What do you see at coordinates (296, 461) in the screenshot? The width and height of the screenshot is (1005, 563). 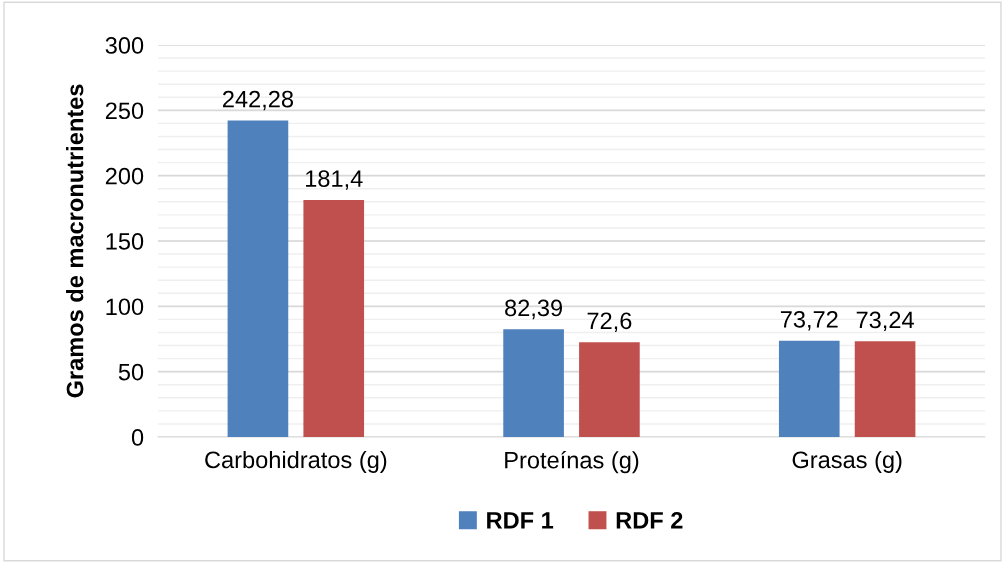 I see `x-tick-label: Carbohidratos (g)` at bounding box center [296, 461].